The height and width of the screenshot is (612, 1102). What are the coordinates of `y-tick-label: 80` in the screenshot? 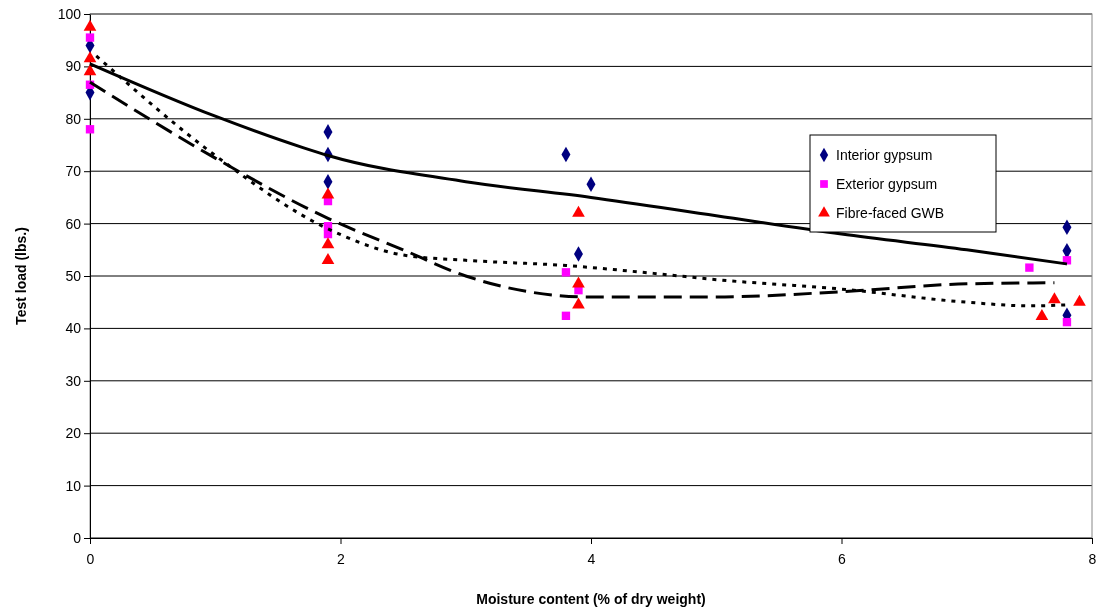 It's located at (73, 118).